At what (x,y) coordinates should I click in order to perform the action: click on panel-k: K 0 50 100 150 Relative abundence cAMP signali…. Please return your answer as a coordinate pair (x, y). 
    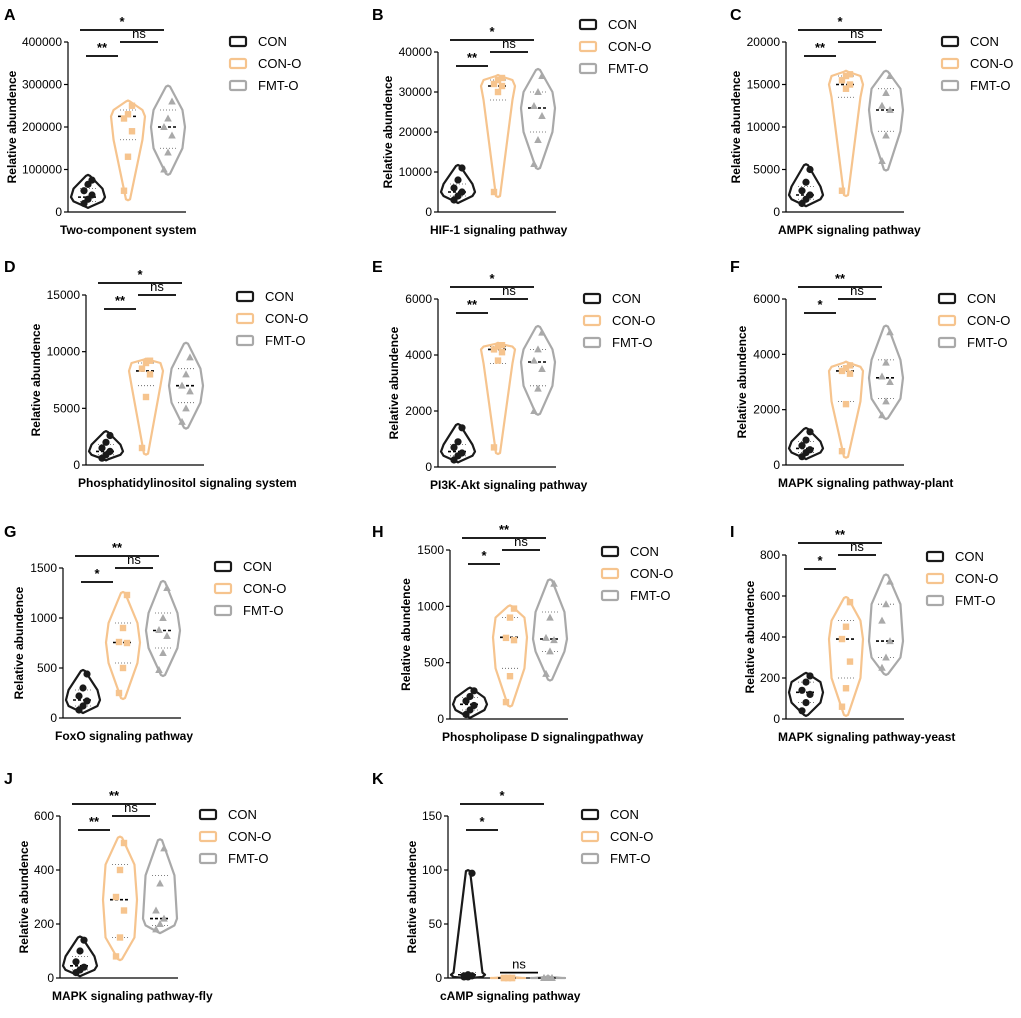
    Looking at the image, I should click on (512, 887).